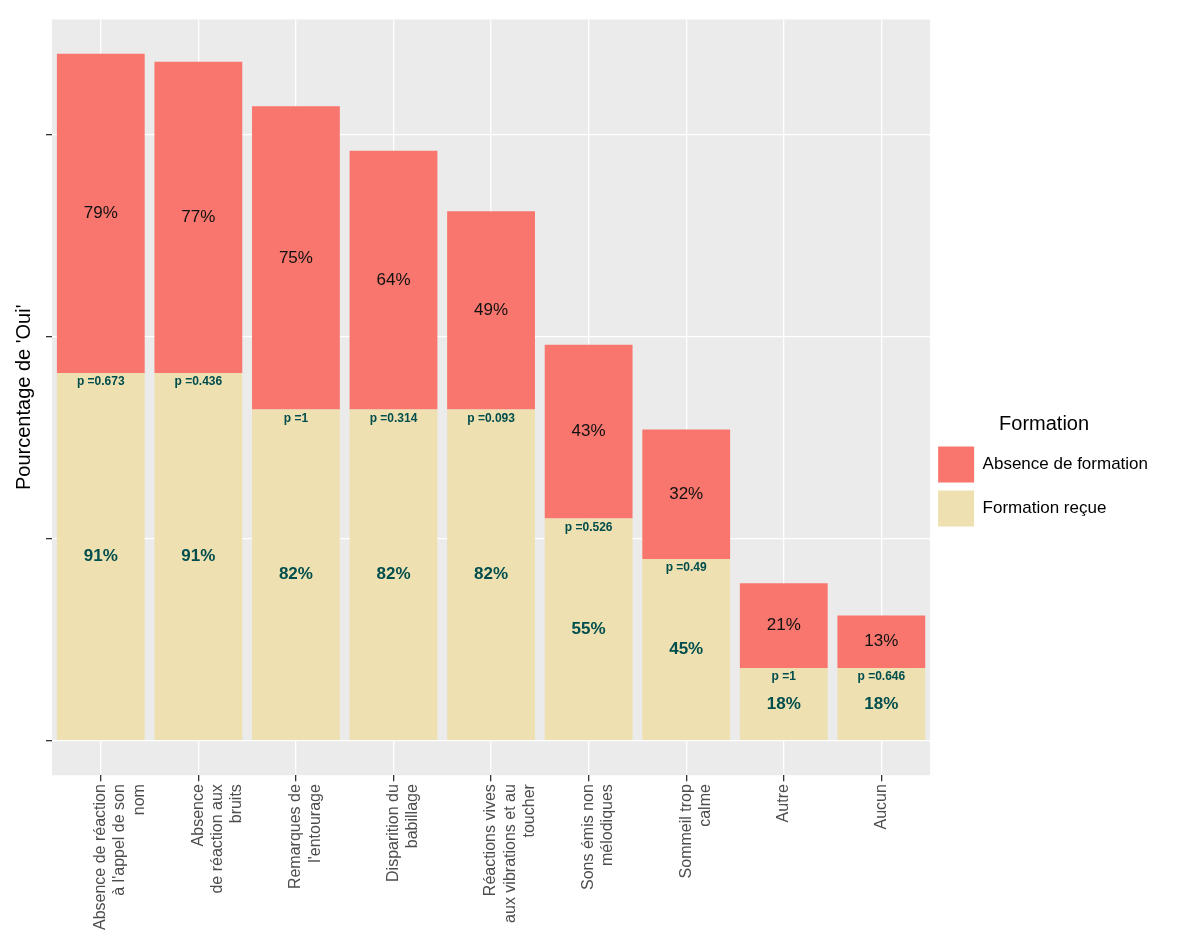 The width and height of the screenshot is (1178, 941). I want to click on annotation: p =0.093, so click(491, 417).